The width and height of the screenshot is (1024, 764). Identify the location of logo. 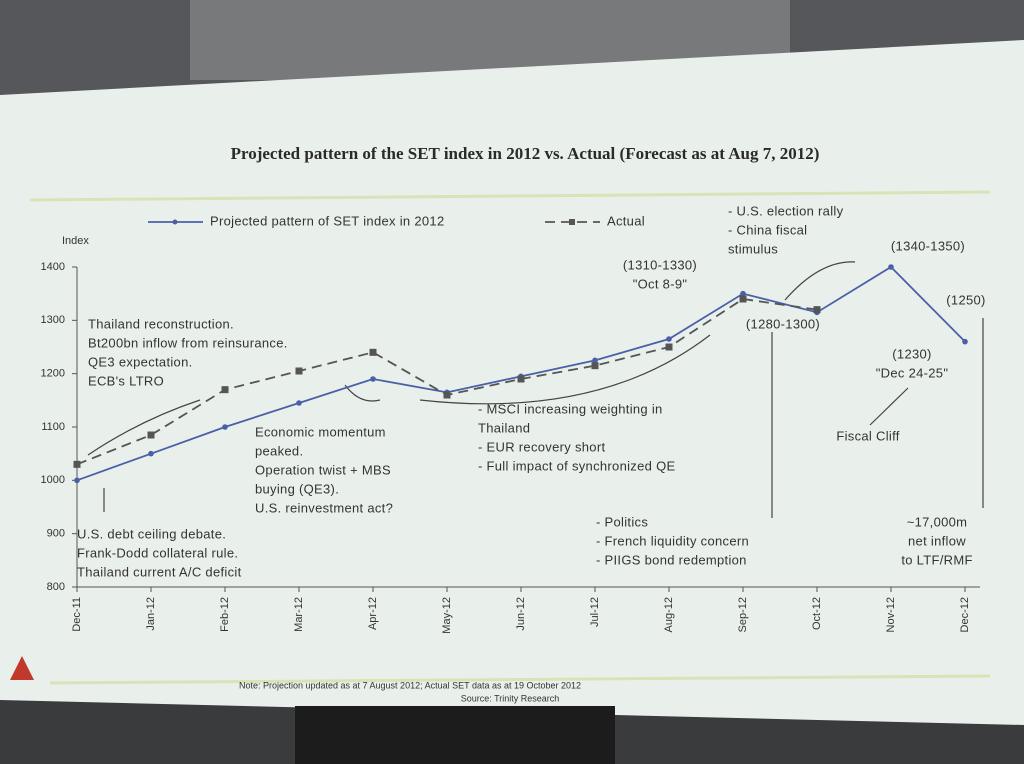
(22, 668).